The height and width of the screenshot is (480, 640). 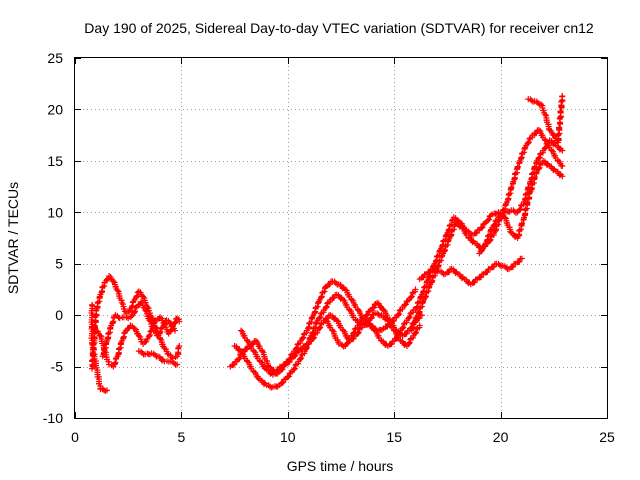 I want to click on y-tick-label: 0, so click(x=59, y=315).